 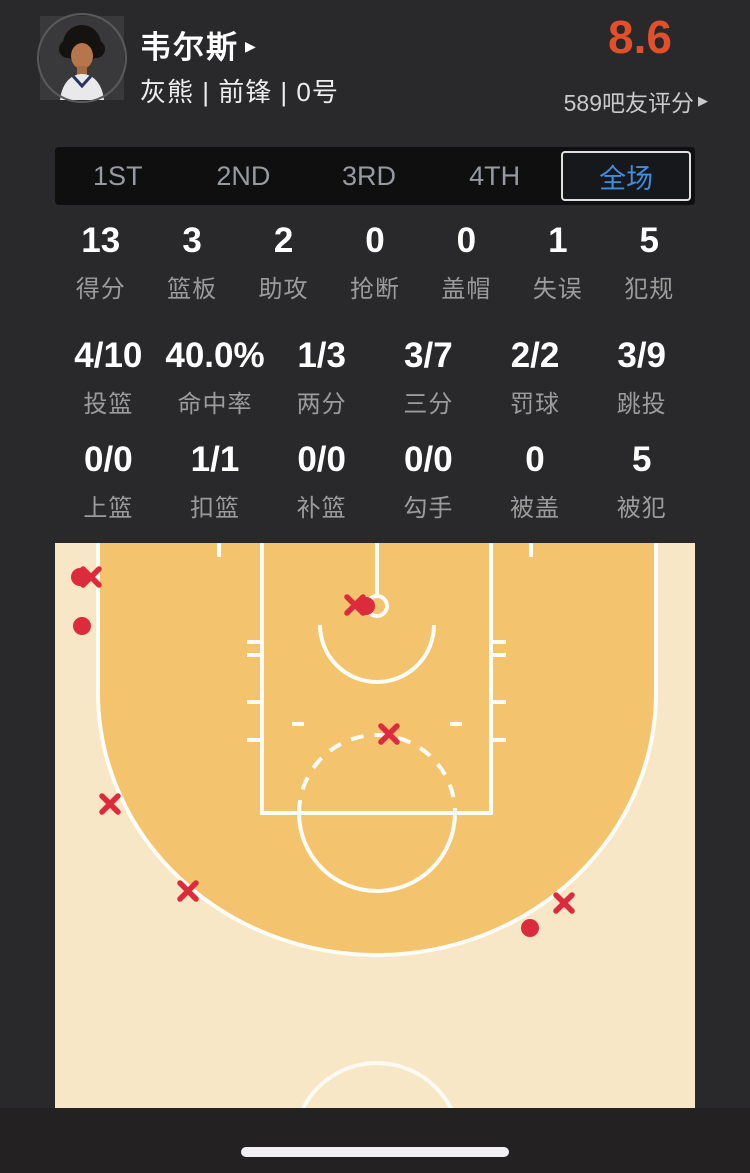 I want to click on stat-label: 投篮, so click(x=108, y=404).